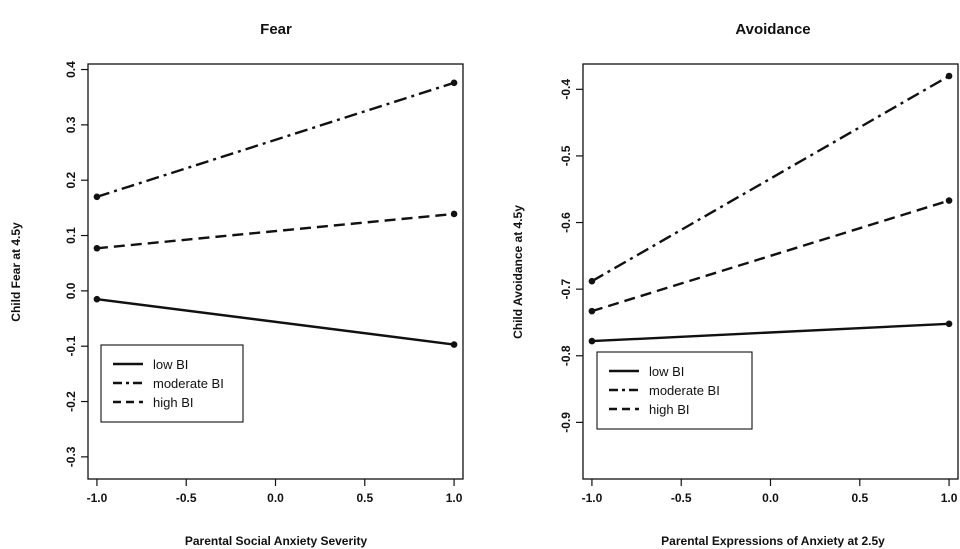 The width and height of the screenshot is (960, 549). Describe the element at coordinates (518, 272) in the screenshot. I see `avoidance-y-axis-label: Child Avoidance at 4.5y` at that location.